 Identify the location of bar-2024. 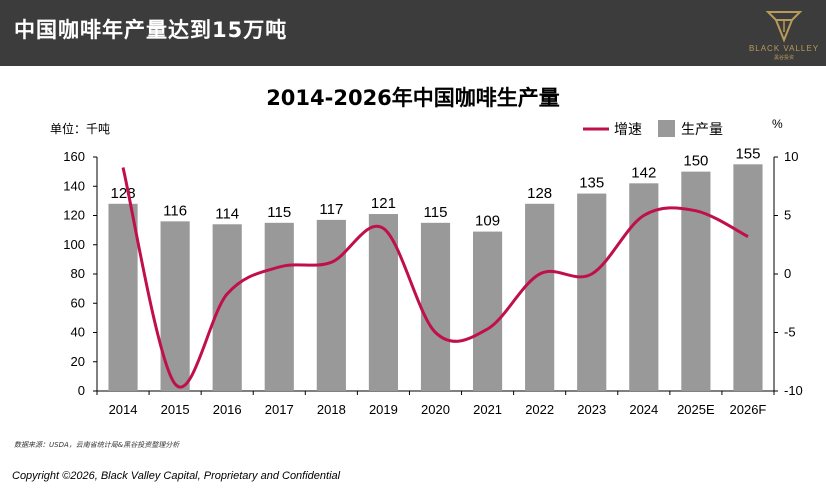
(644, 287).